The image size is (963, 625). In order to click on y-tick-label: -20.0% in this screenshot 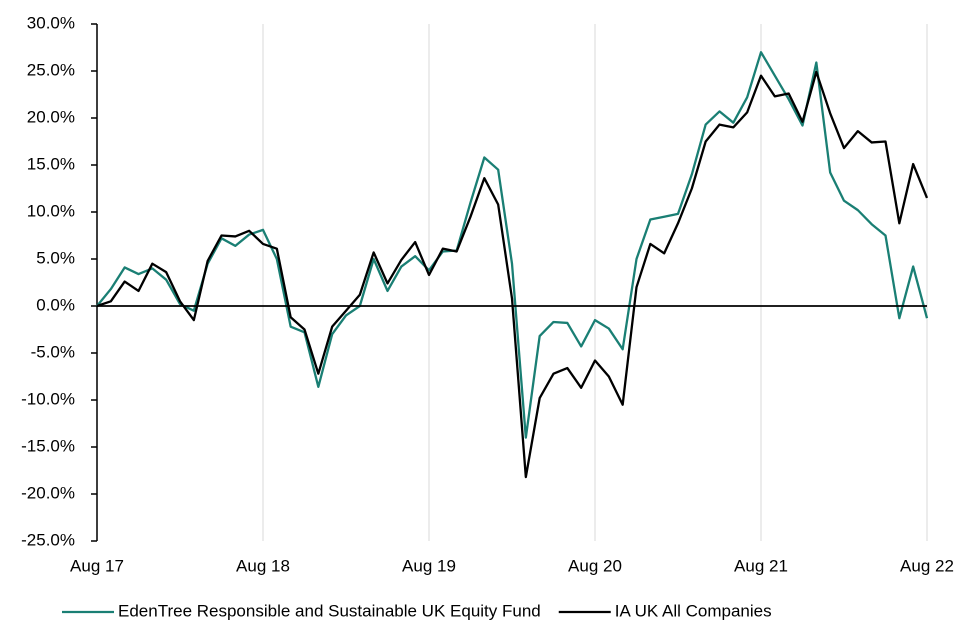, I will do `click(48, 492)`.